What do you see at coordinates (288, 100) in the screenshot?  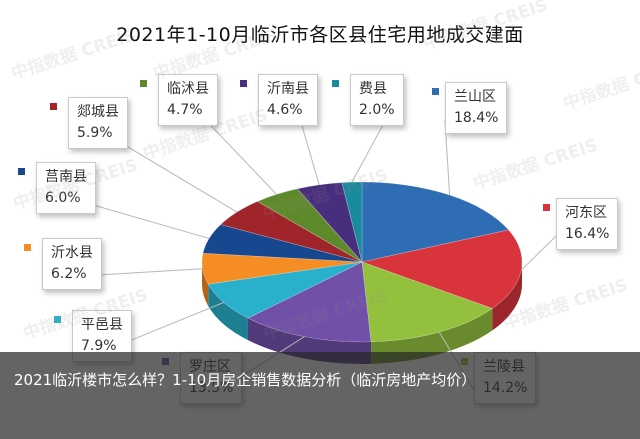 I see `callout-沂南县: 沂南县 4.6%` at bounding box center [288, 100].